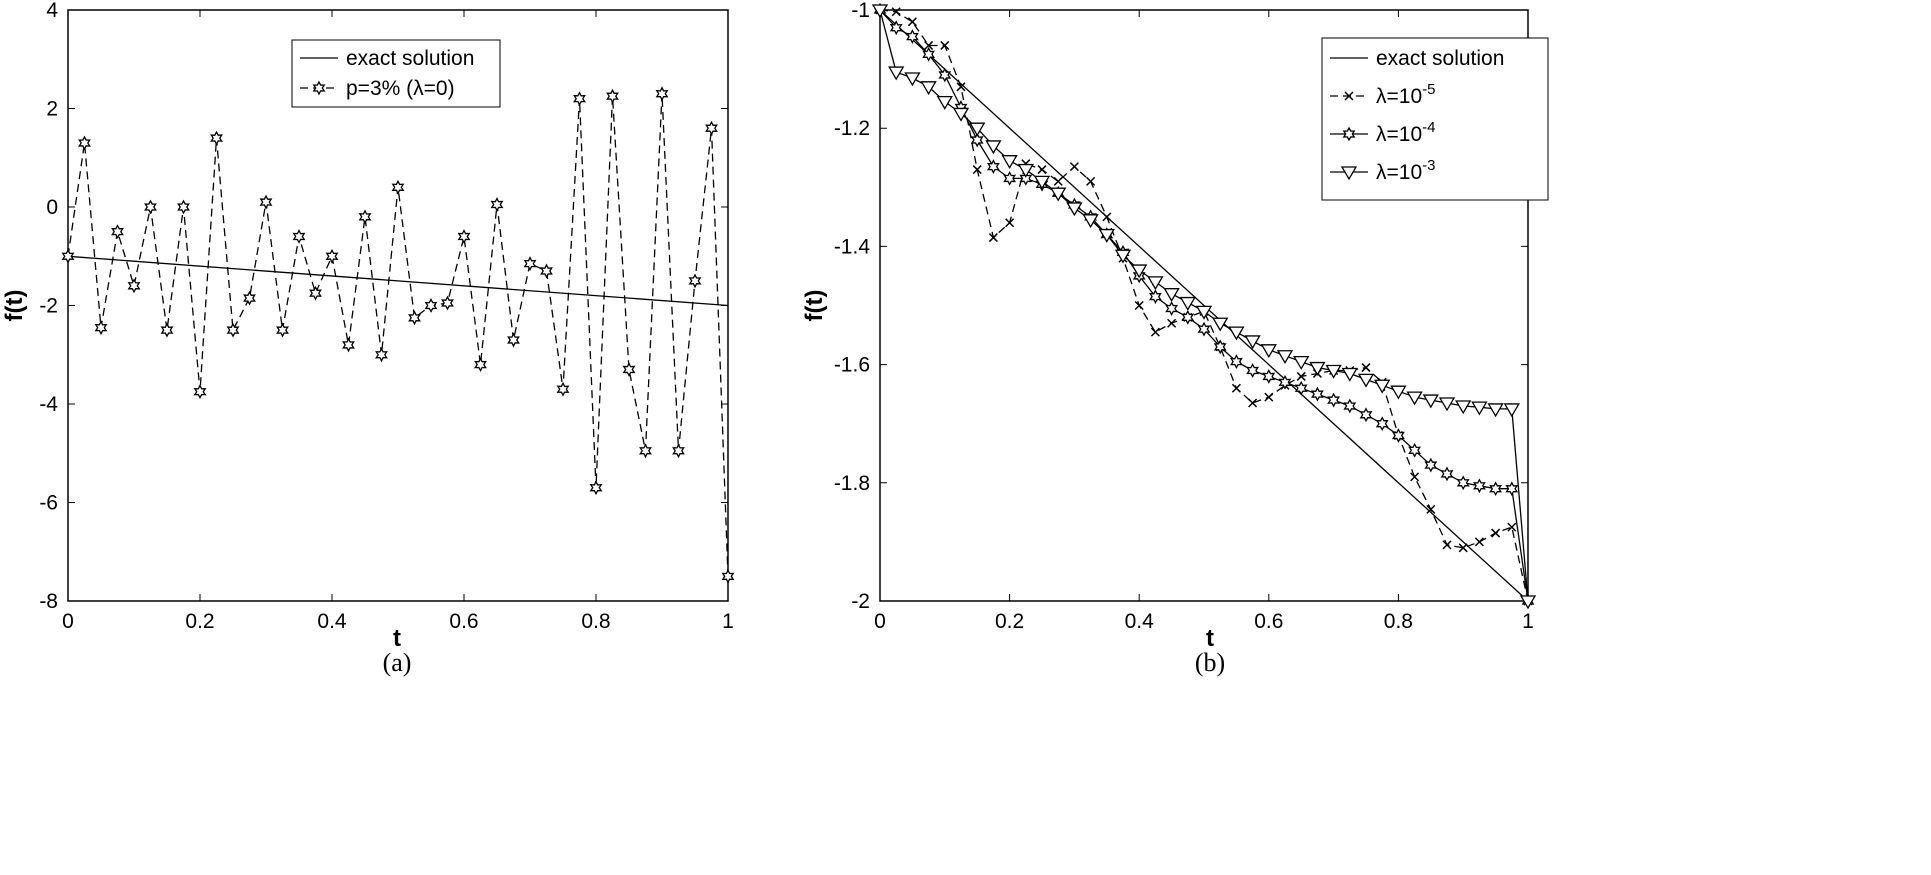 The height and width of the screenshot is (875, 1931). Describe the element at coordinates (14, 306) in the screenshot. I see `y-axis-label: f(t)` at that location.